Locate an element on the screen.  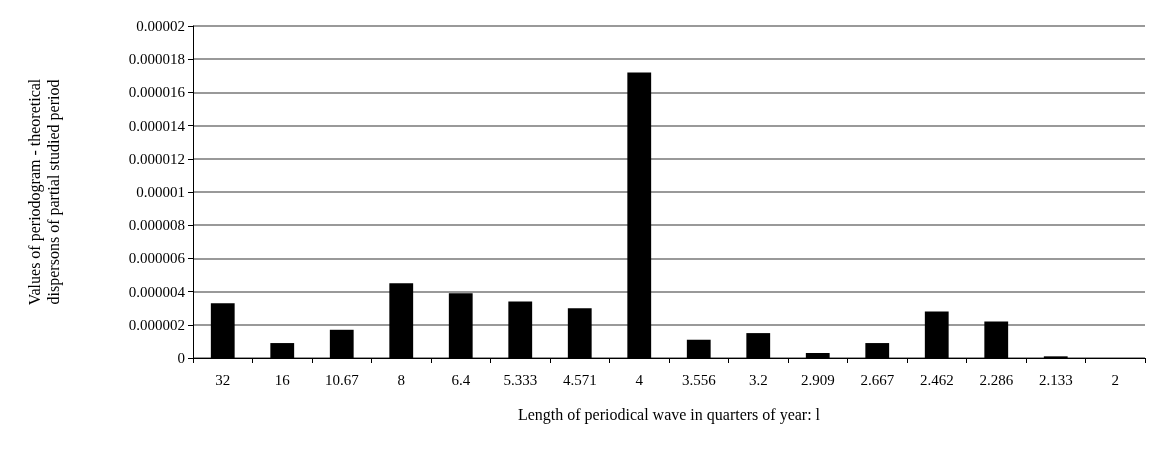
y-axis-title: Values of periodogram - theoretical dispersons of partial studied period is located at coordinates (44, 192).